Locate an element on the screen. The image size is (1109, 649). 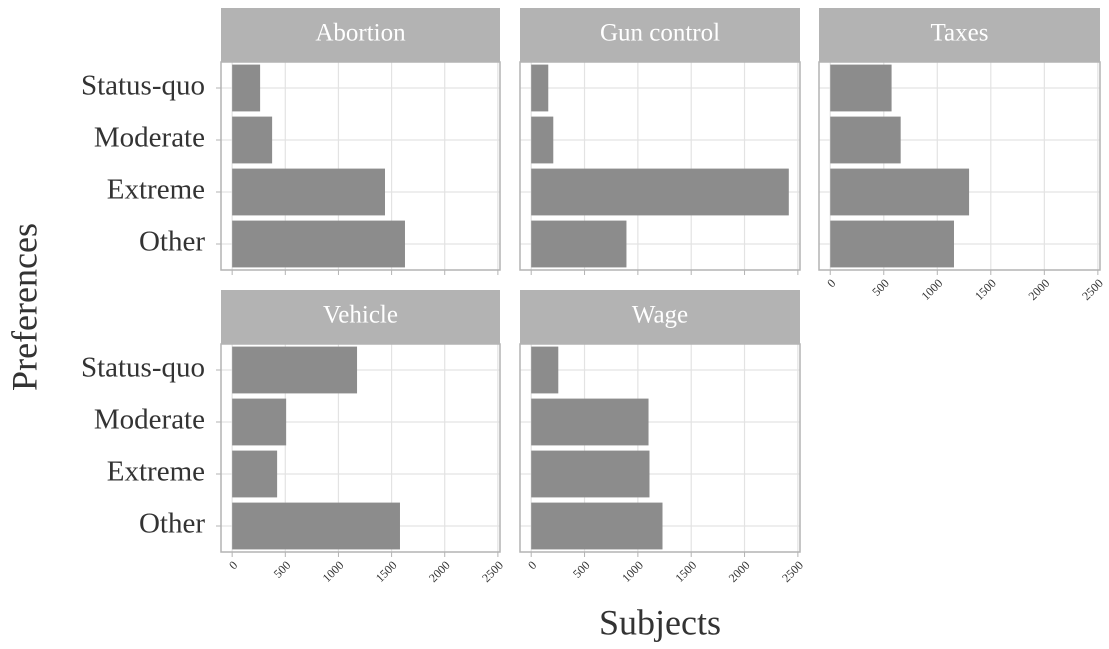
panel-title: Taxes is located at coordinates (960, 33).